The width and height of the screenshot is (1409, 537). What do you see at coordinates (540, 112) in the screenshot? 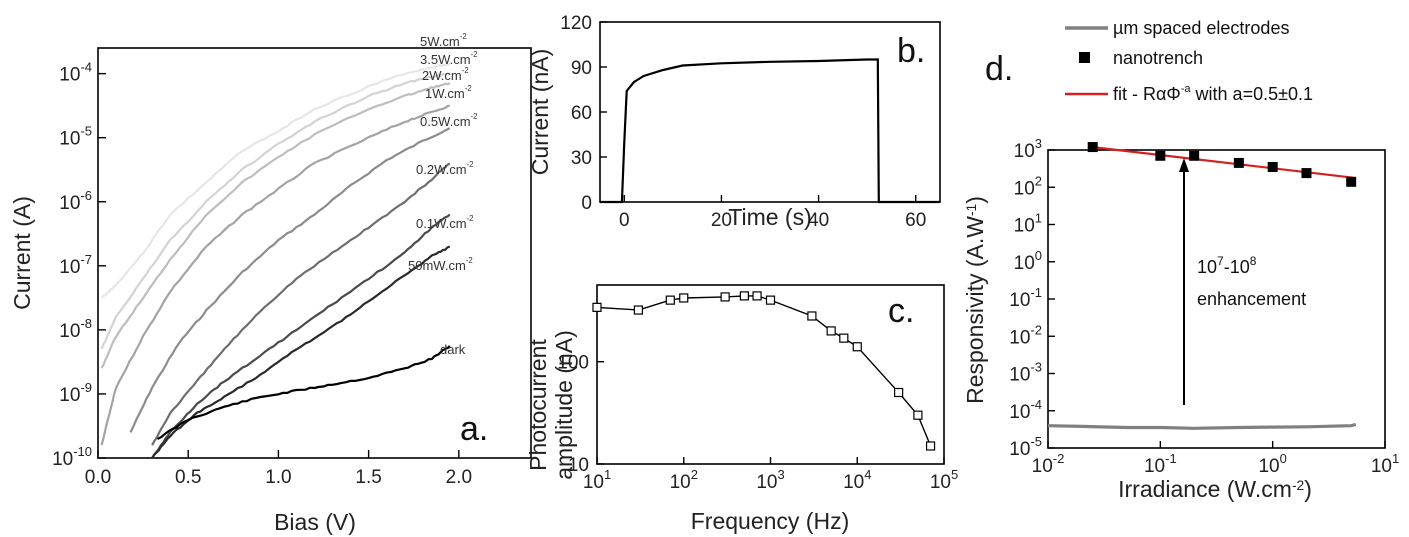
I see `panel-b-ylabel: Current (nA)` at bounding box center [540, 112].